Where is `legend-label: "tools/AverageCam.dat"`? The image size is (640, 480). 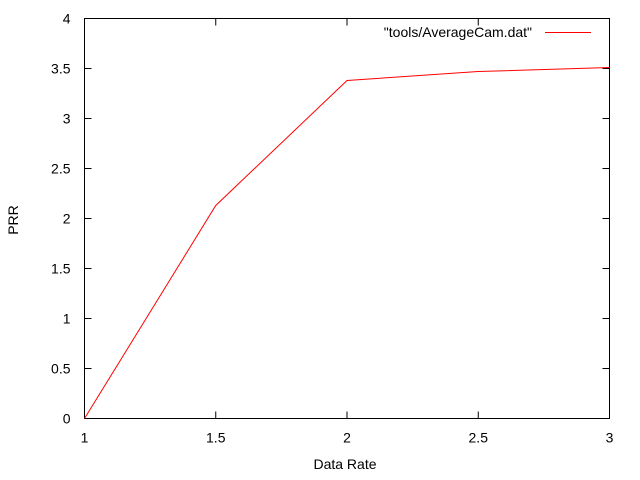 legend-label: "tools/AverageCam.dat" is located at coordinates (458, 32).